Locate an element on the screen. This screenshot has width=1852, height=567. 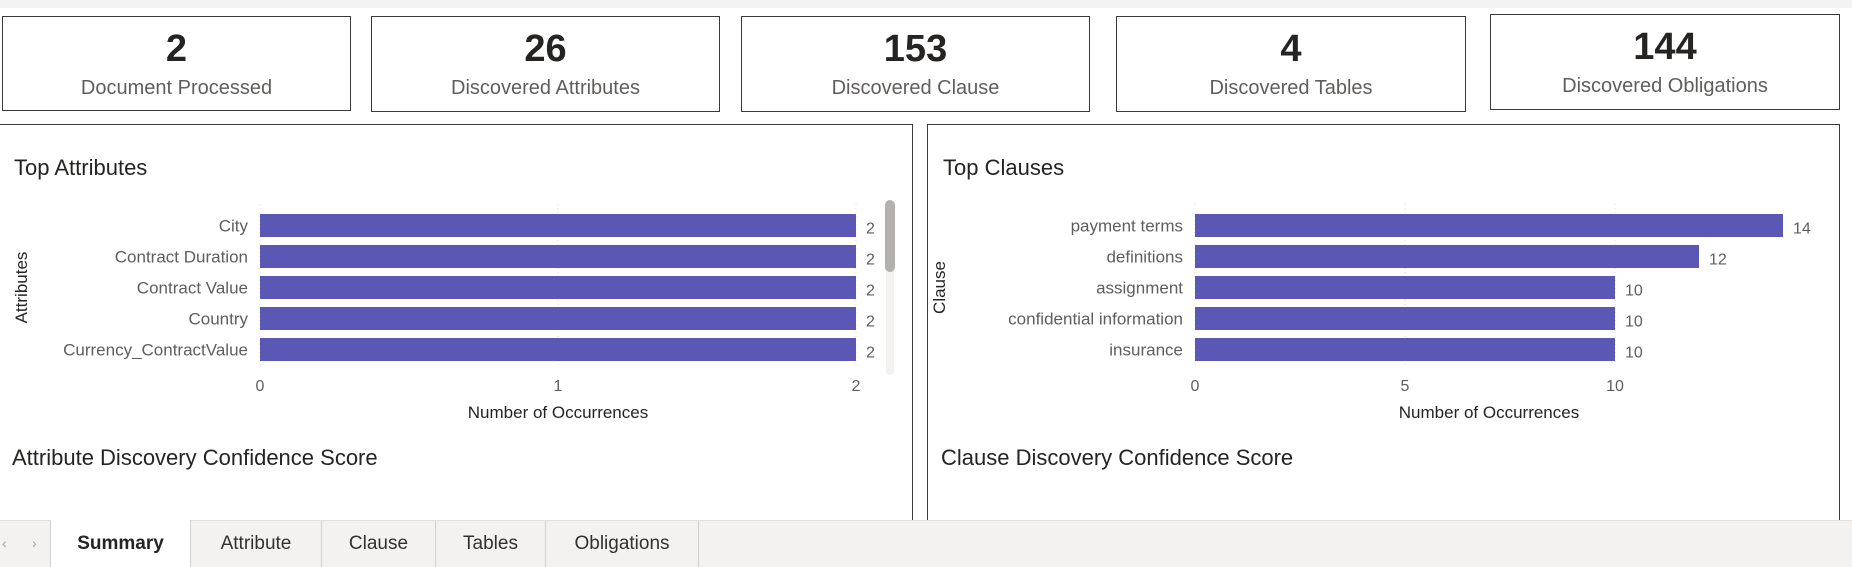
category-label: assignment is located at coordinates (1139, 288).